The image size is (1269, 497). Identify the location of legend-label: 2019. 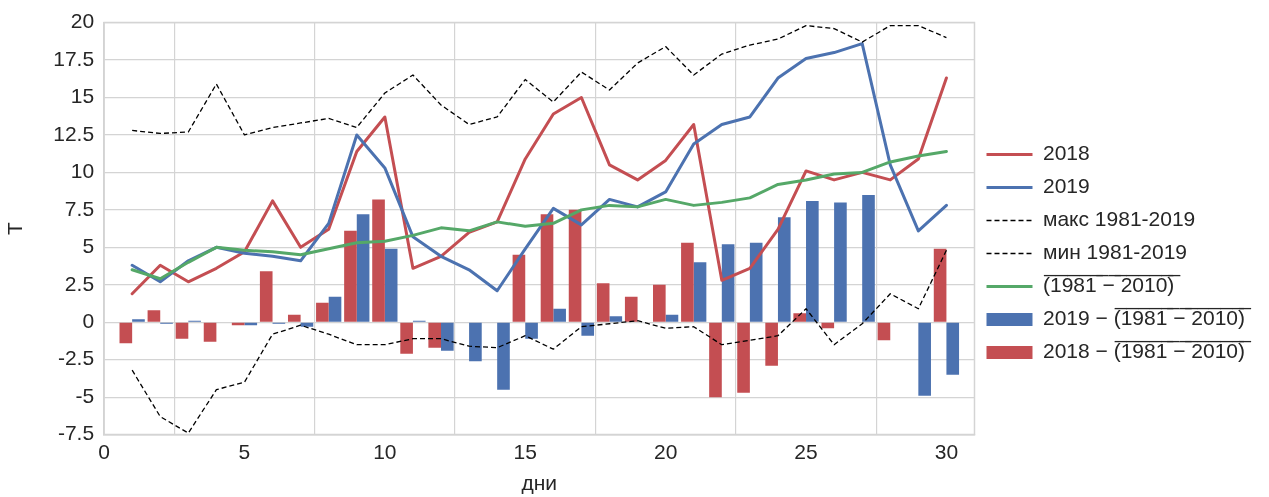
(1066, 186).